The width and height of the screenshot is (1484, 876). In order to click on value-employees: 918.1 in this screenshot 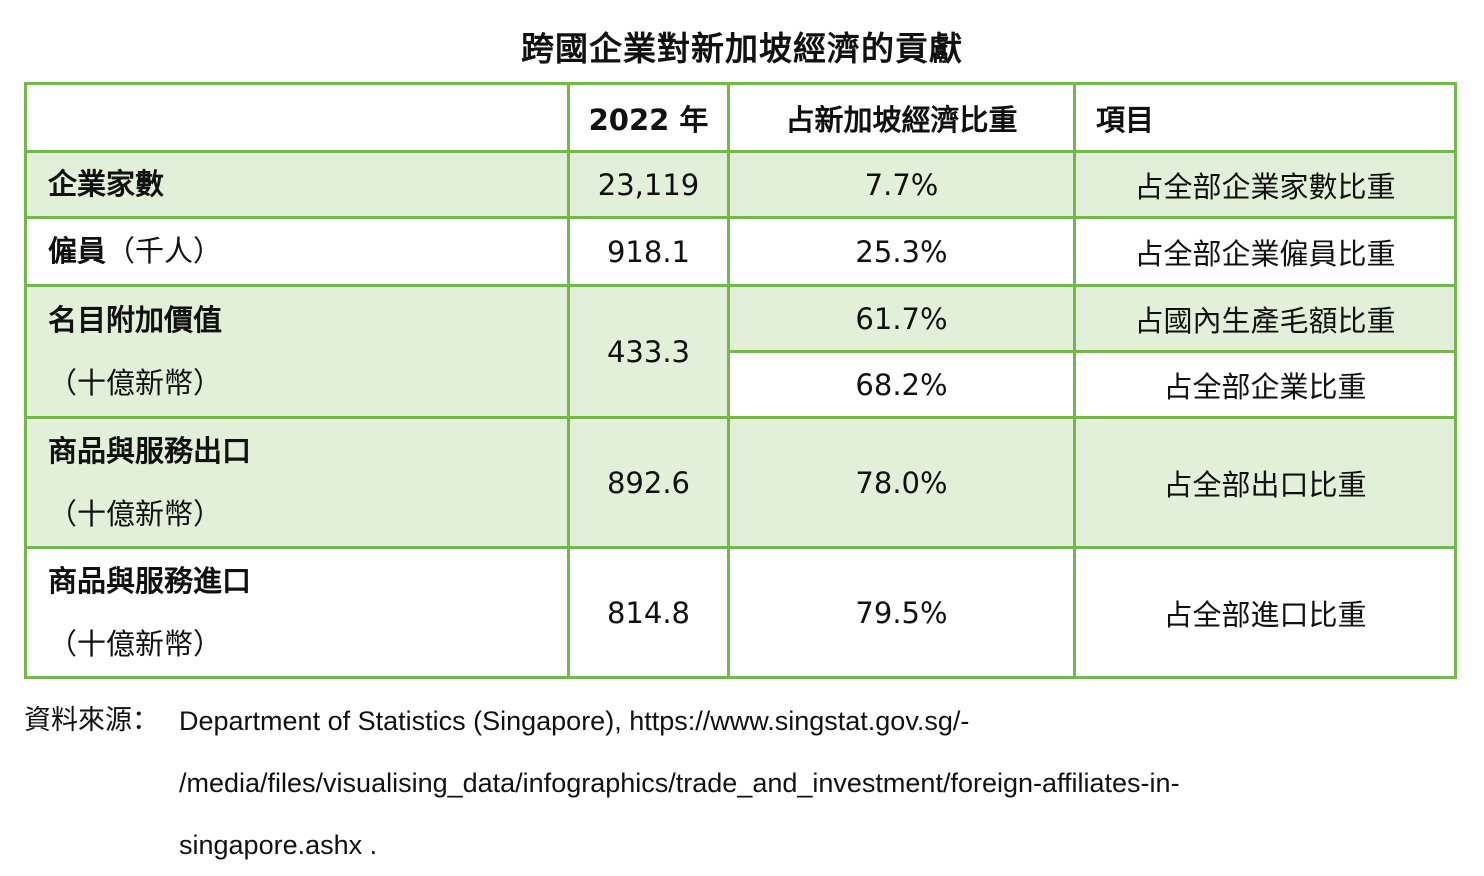, I will do `click(648, 251)`.